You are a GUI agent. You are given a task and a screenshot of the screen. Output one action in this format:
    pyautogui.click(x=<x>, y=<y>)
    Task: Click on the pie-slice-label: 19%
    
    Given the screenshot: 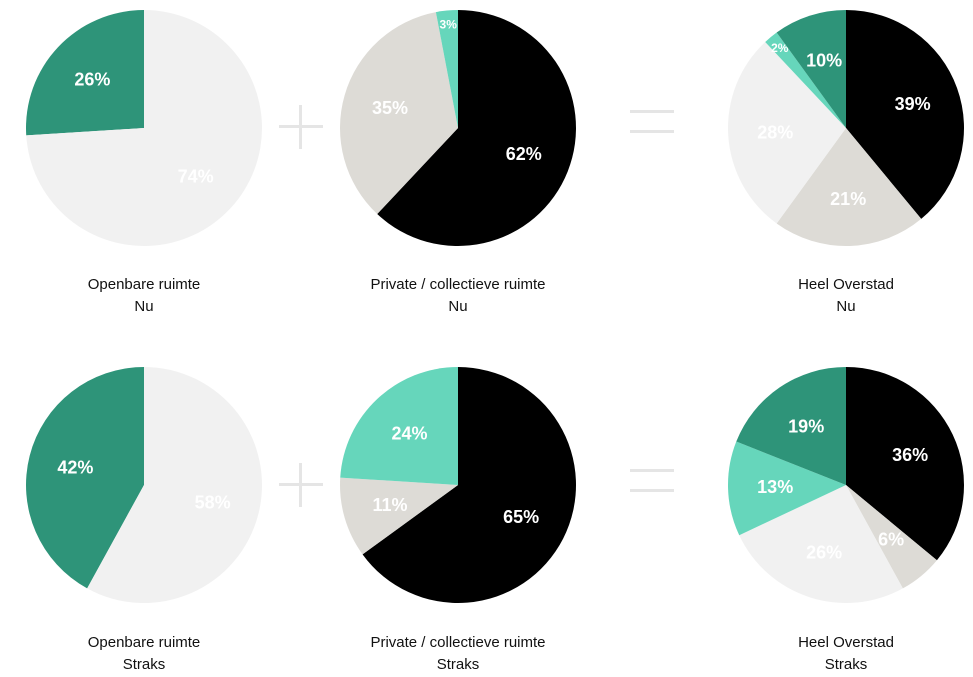 What is the action you would take?
    pyautogui.click(x=806, y=426)
    